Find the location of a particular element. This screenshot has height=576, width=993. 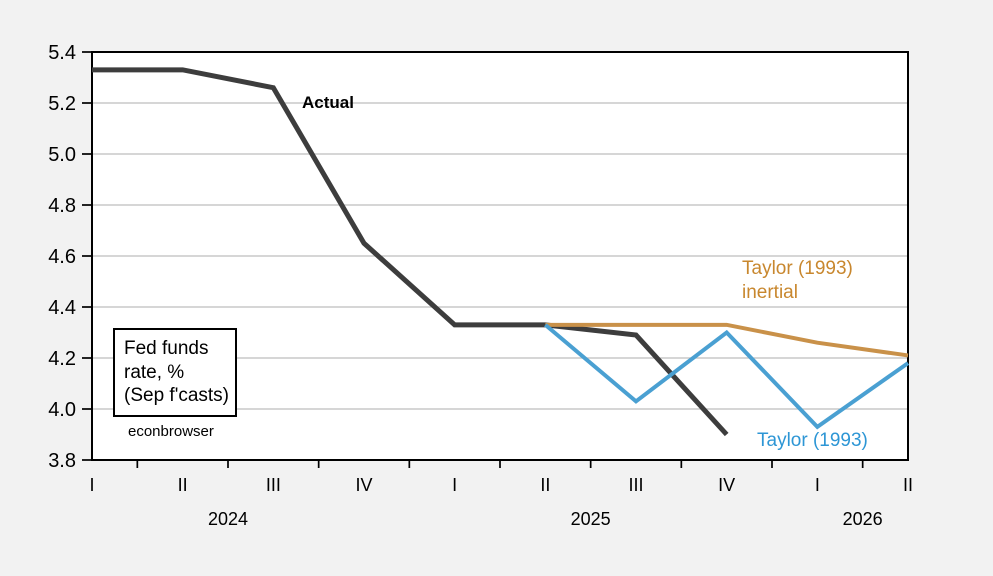

chart-note-line1: Fed funds is located at coordinates (166, 348).